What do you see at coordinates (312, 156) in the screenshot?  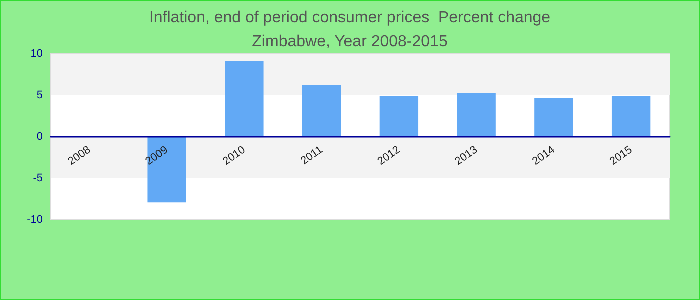 I see `x-tick-label: 2011` at bounding box center [312, 156].